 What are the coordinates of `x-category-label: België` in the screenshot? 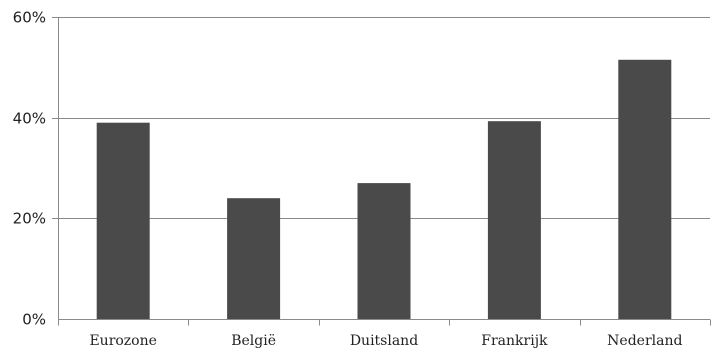 It's located at (253, 341).